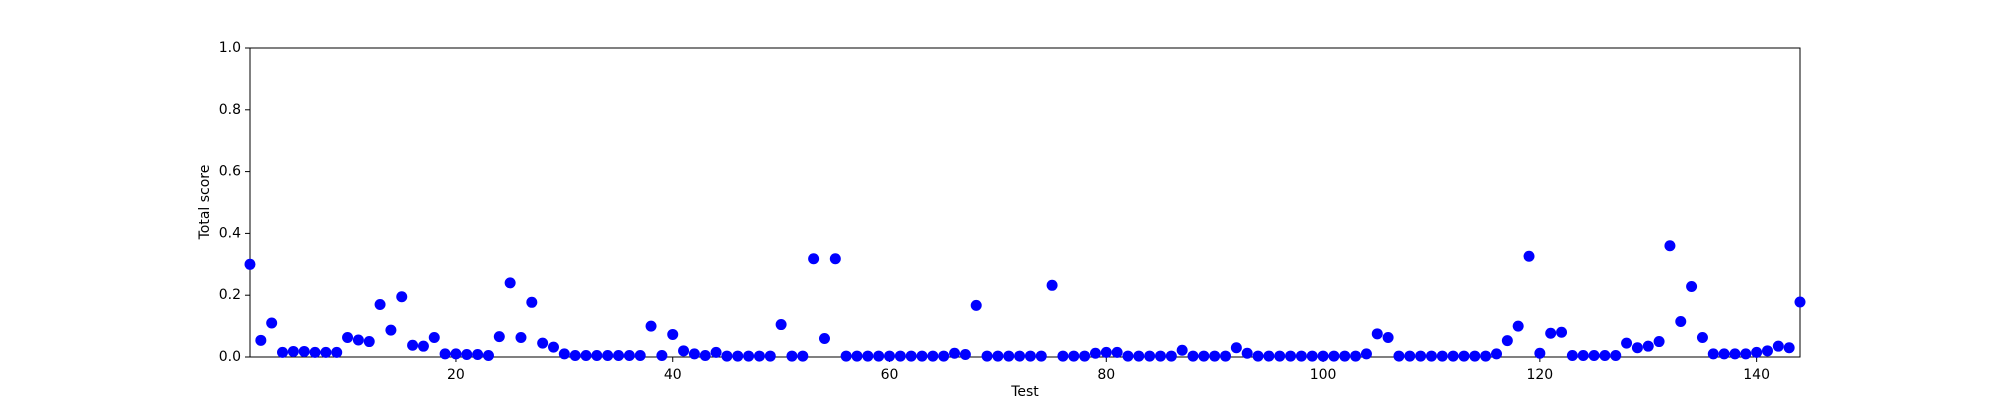 The width and height of the screenshot is (2000, 400). Describe the element at coordinates (1106, 375) in the screenshot. I see `x-tick-label: 80` at that location.